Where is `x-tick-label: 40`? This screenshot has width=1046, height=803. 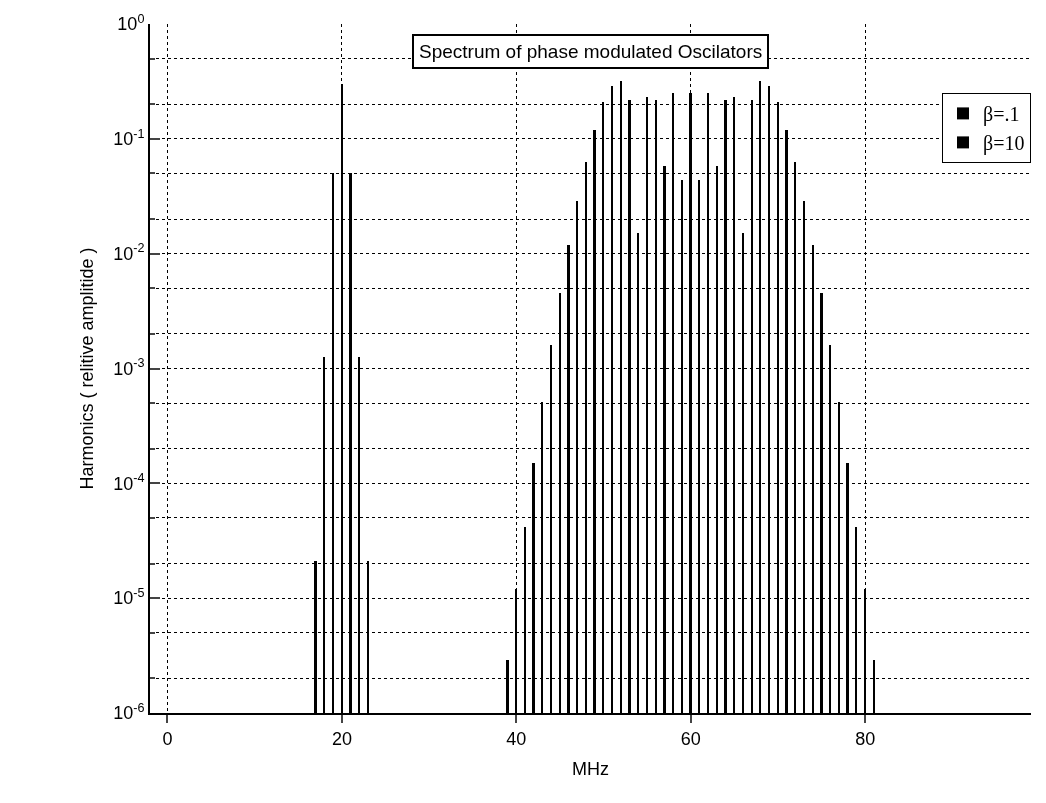
x-tick-label: 40 is located at coordinates (516, 738).